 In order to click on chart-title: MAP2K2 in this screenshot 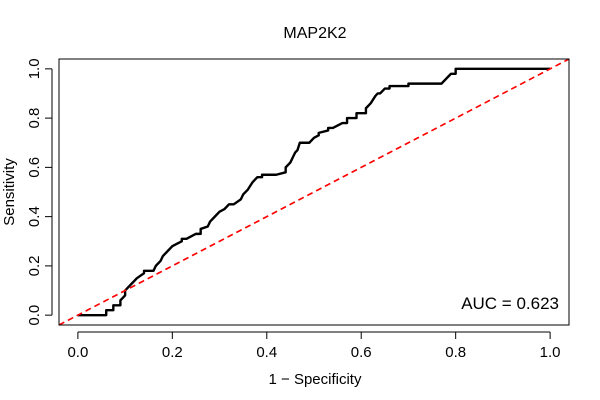, I will do `click(314, 33)`.